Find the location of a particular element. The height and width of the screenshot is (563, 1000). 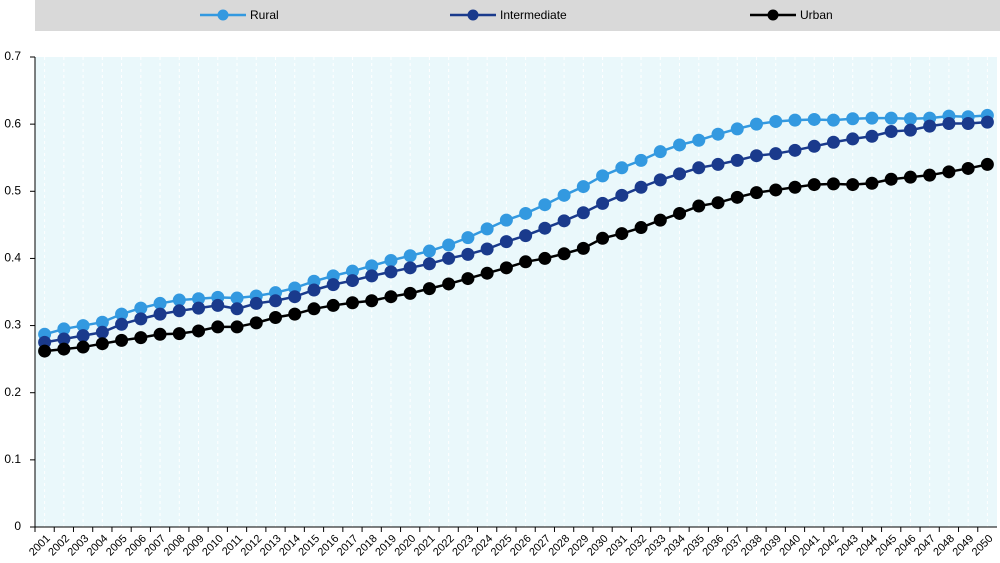

x-tick-label: 2010 is located at coordinates (213, 546).